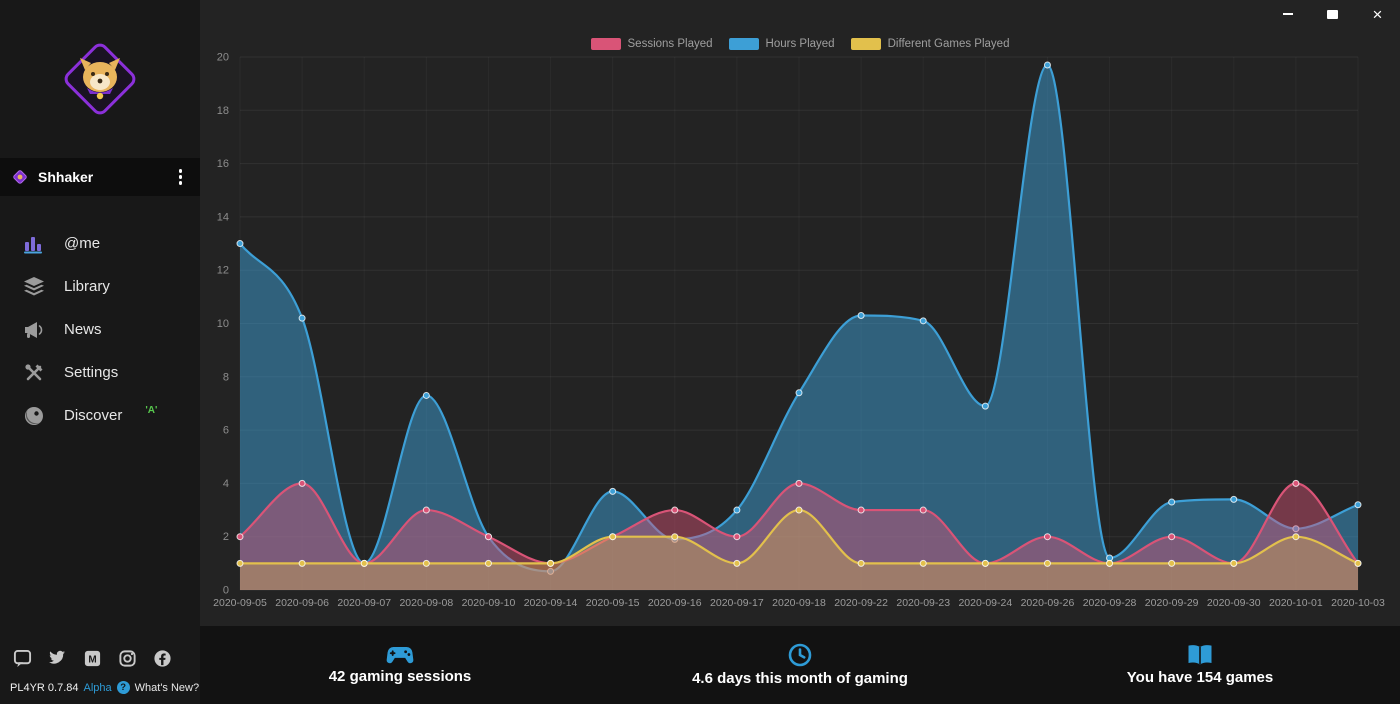  Describe the element at coordinates (93, 415) in the screenshot. I see `sidebar-item-label: Discover` at that location.